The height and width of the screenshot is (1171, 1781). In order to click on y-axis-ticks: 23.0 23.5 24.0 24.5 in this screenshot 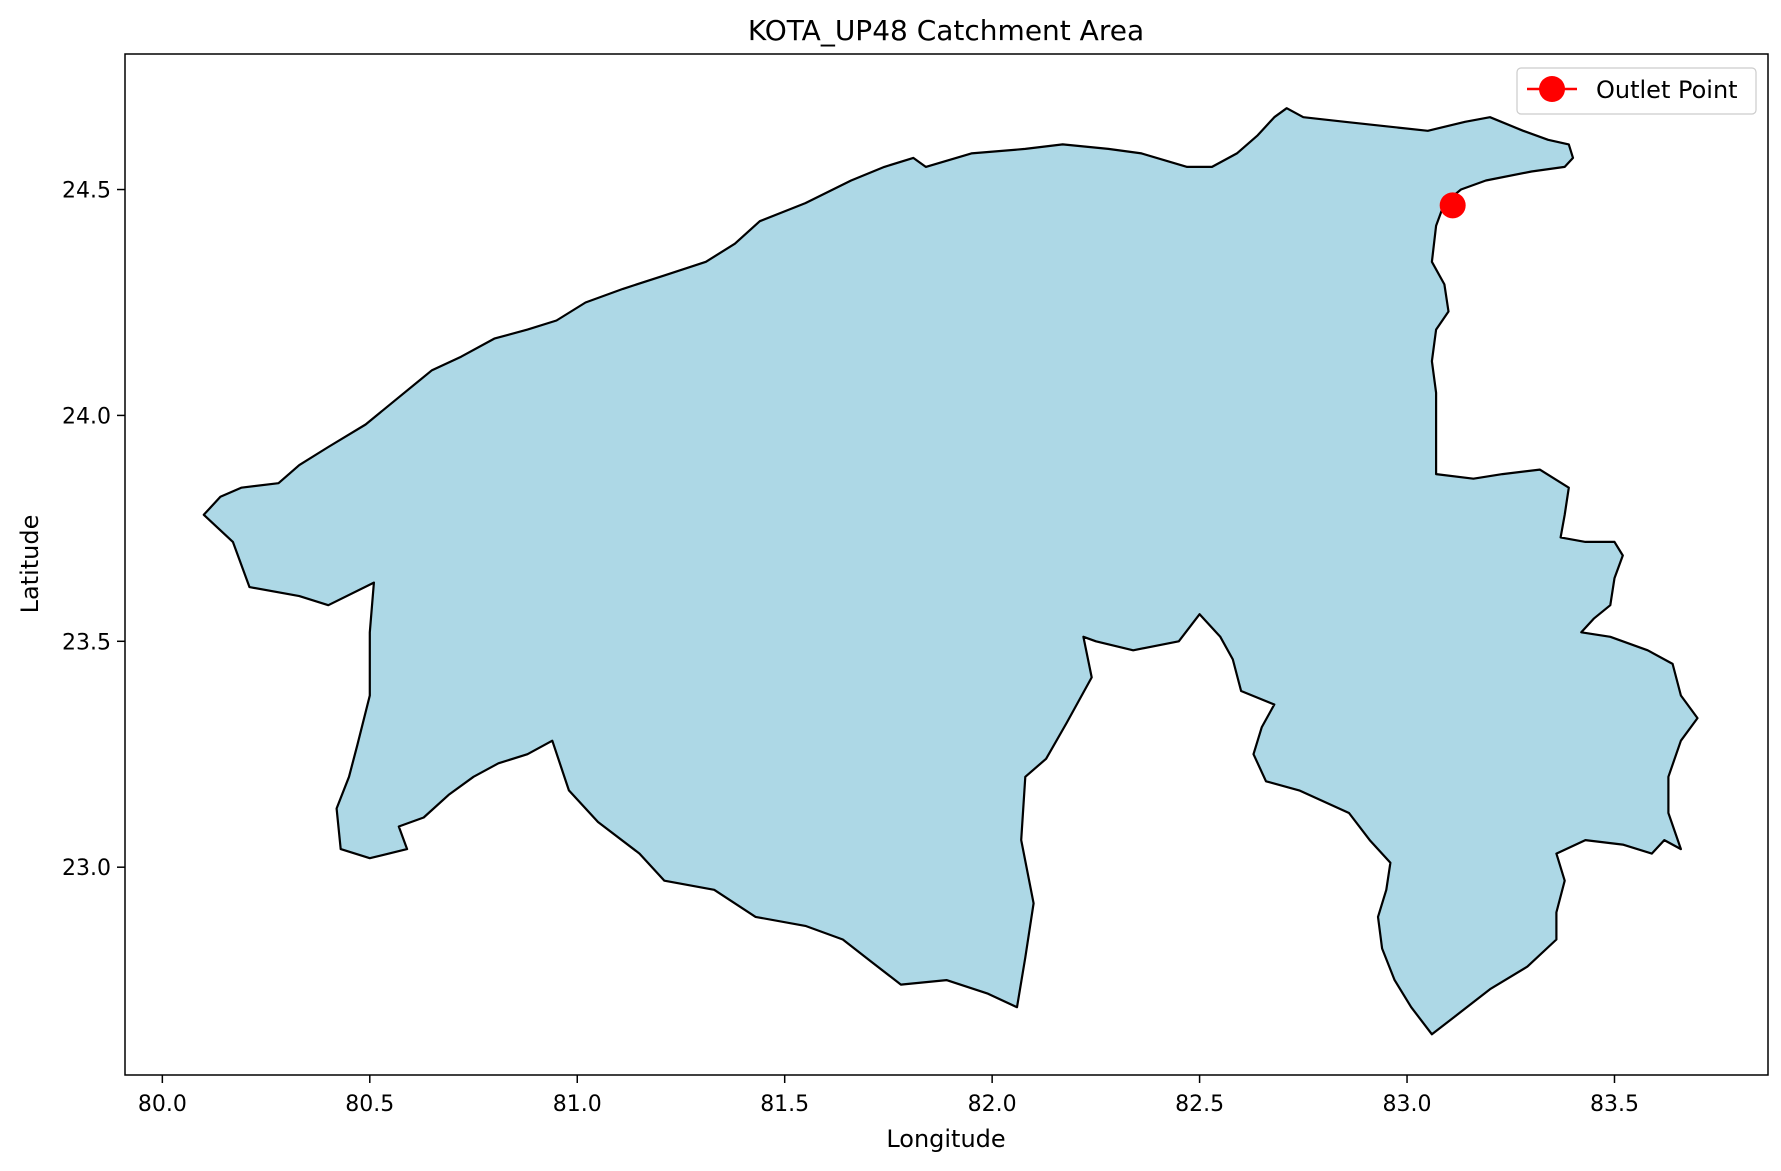, I will do `click(93, 530)`.